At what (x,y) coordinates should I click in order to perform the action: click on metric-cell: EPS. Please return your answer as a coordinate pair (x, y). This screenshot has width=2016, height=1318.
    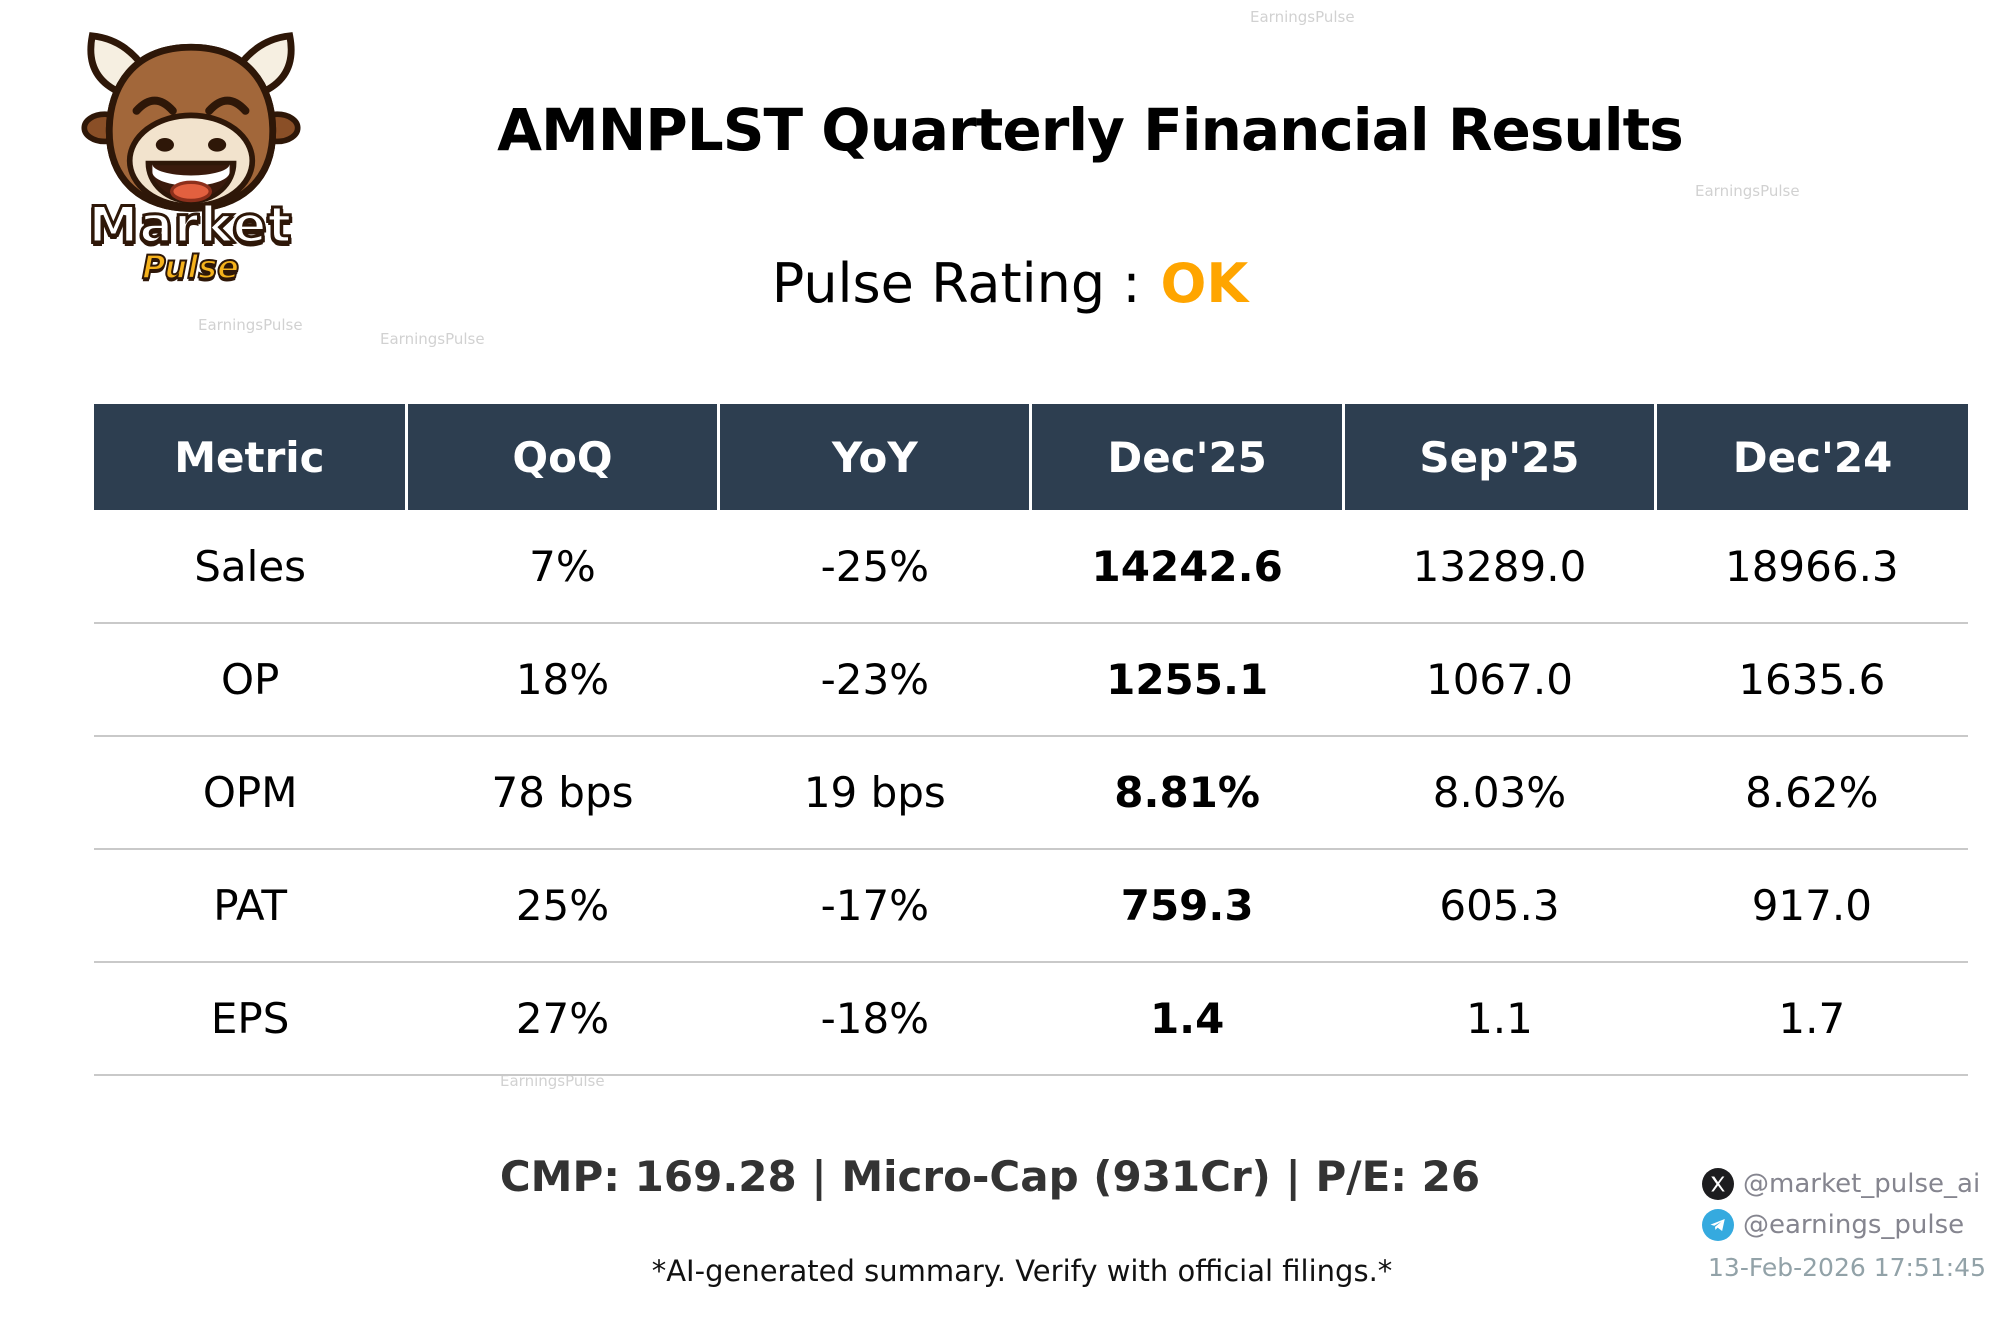
    Looking at the image, I should click on (250, 1019).